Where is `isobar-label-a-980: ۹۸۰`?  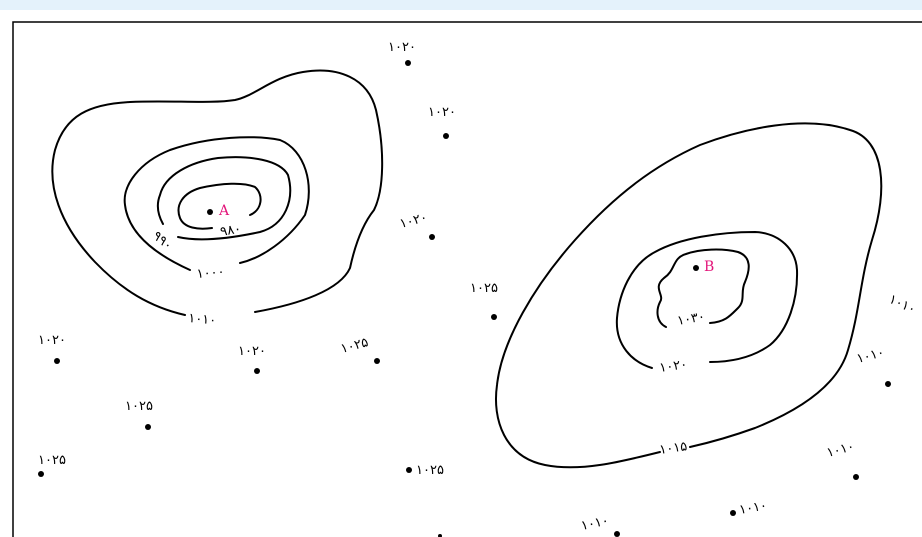 isobar-label-a-980: ۹۸۰ is located at coordinates (230, 231).